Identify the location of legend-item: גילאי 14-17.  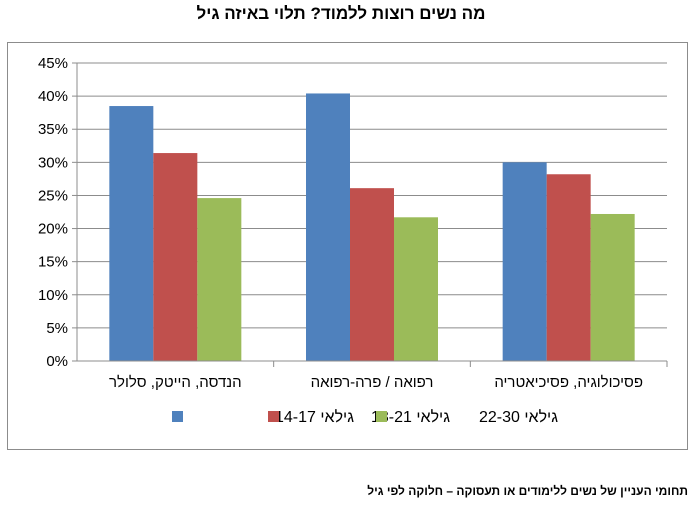
(263, 417).